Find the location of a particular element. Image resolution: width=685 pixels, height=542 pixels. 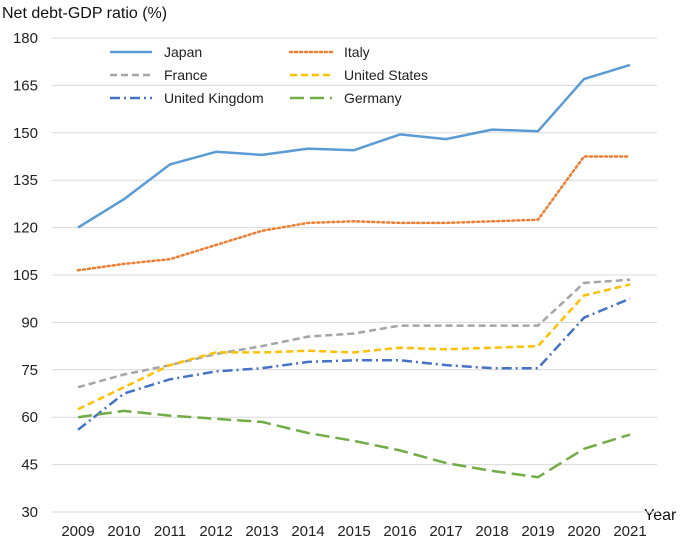

x-tick-label: 2020 is located at coordinates (583, 531).